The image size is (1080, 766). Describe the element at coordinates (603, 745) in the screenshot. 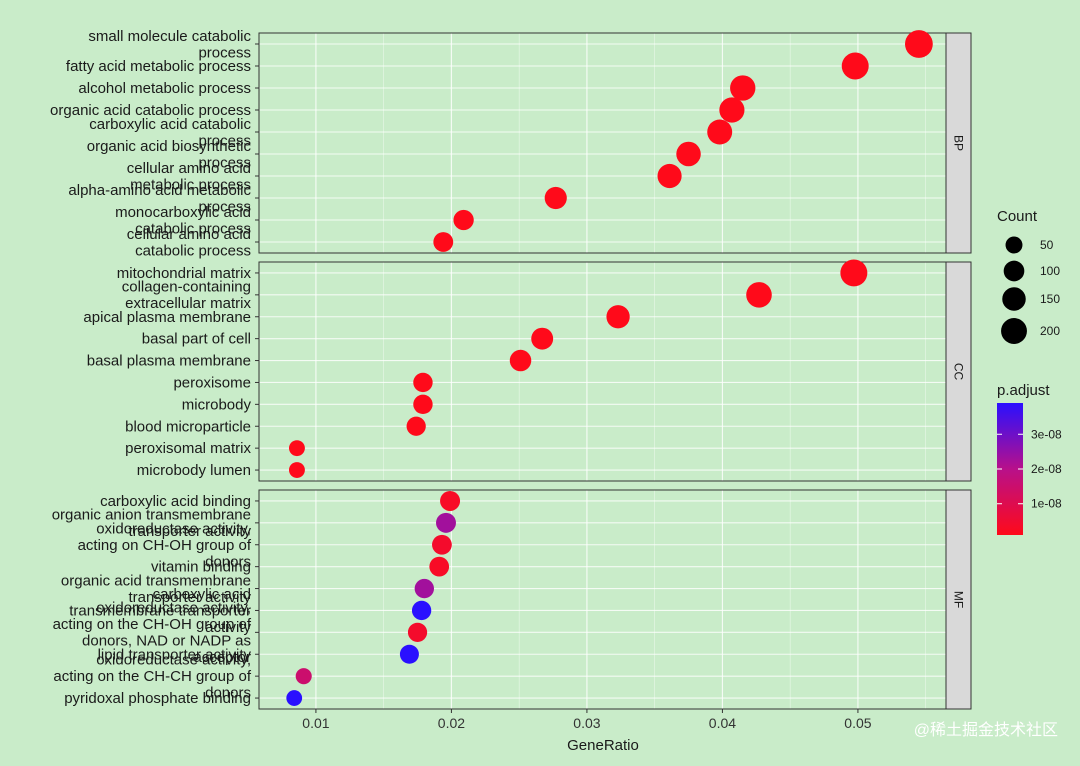

I see `x-axis-title: GeneRatio` at that location.